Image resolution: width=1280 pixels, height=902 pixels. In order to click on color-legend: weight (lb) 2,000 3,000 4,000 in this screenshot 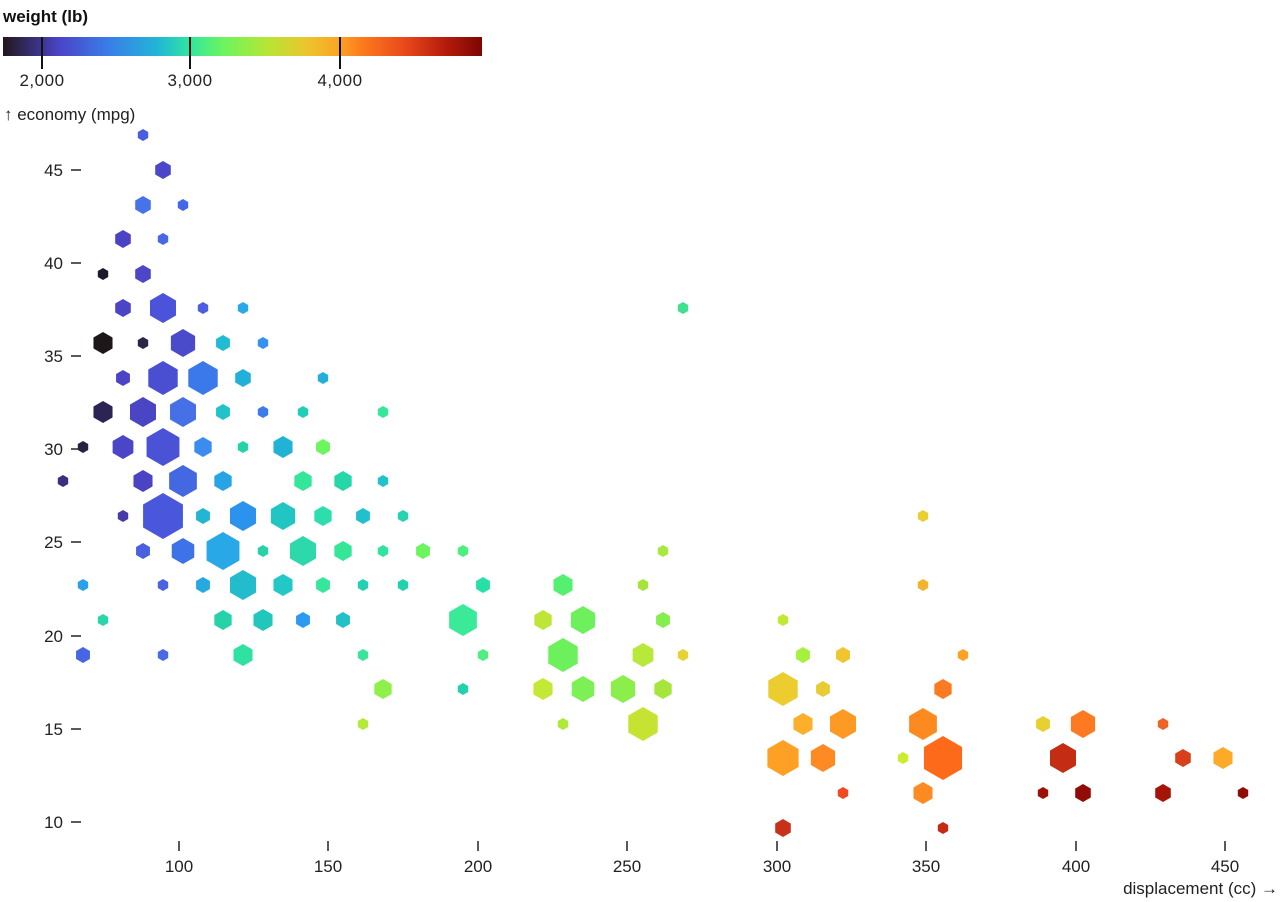, I will do `click(250, 50)`.